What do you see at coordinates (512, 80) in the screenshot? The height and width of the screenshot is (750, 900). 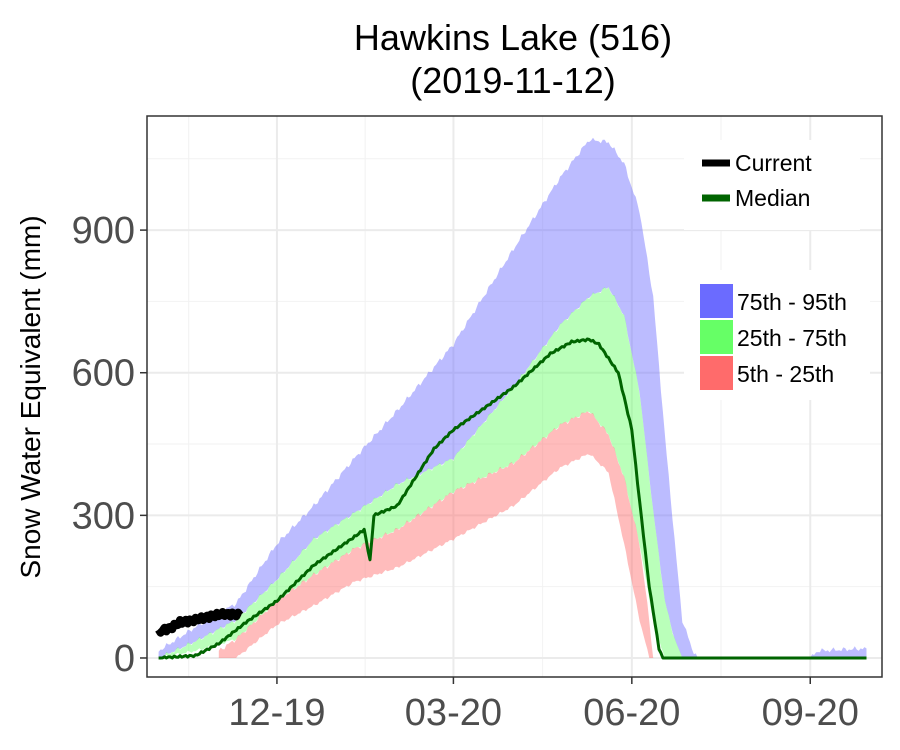 I see `chart-subtitle: (2019-11-12)` at bounding box center [512, 80].